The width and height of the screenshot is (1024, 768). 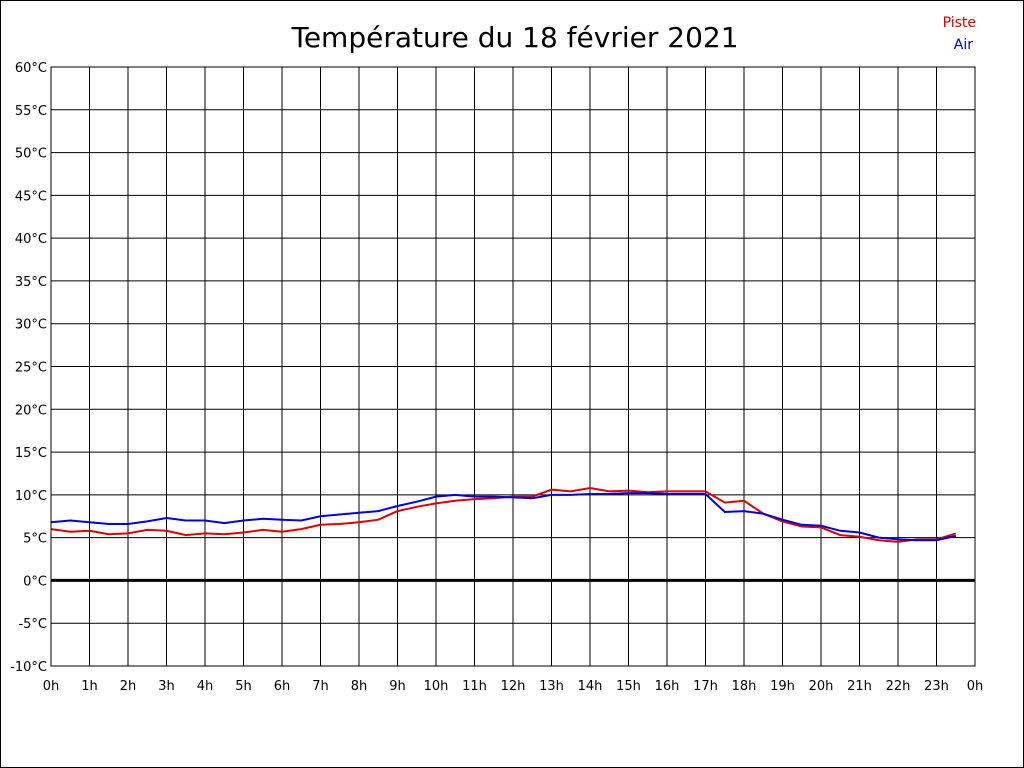 What do you see at coordinates (31, 239) in the screenshot?
I see `y-tick-label: 40°C` at bounding box center [31, 239].